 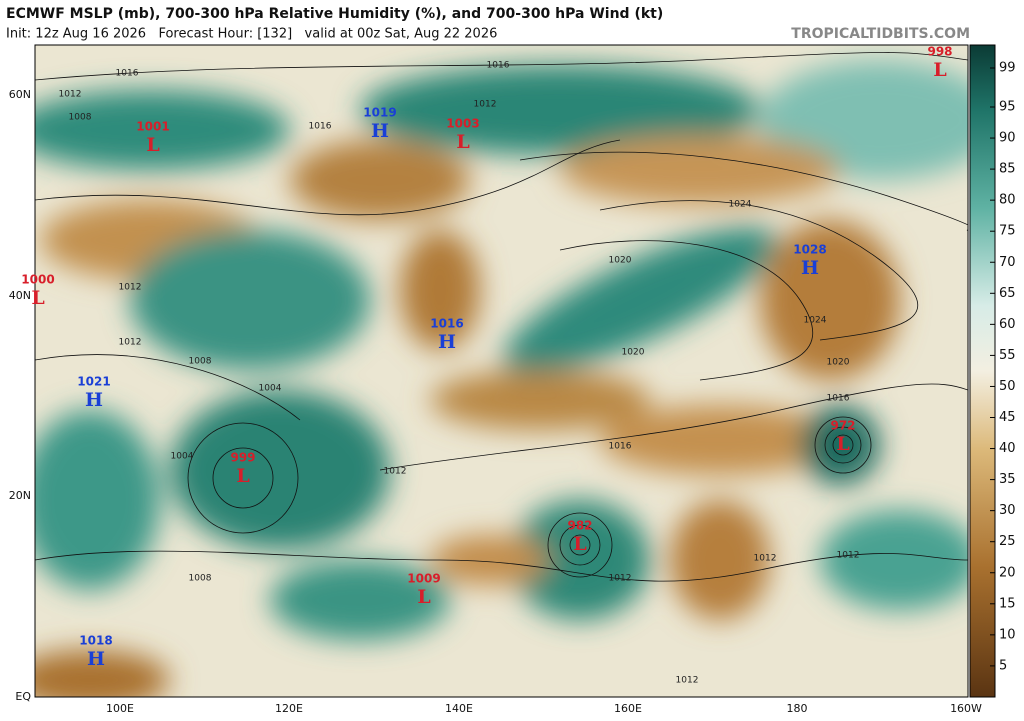 I want to click on colorbar-label: 60, so click(x=1007, y=324).